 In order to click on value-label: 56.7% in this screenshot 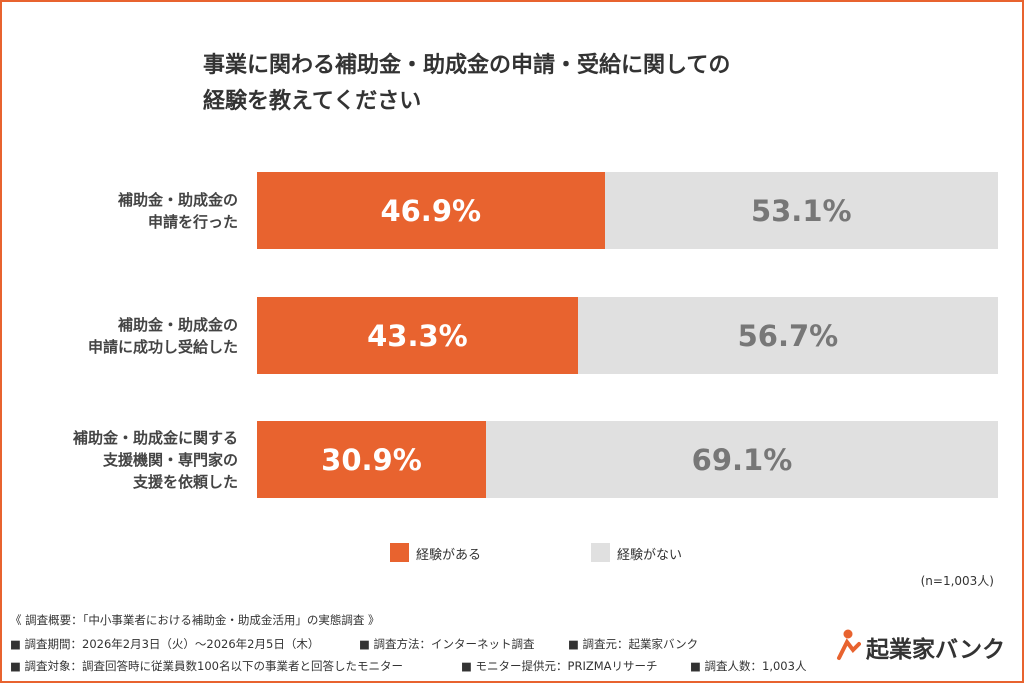, I will do `click(788, 335)`.